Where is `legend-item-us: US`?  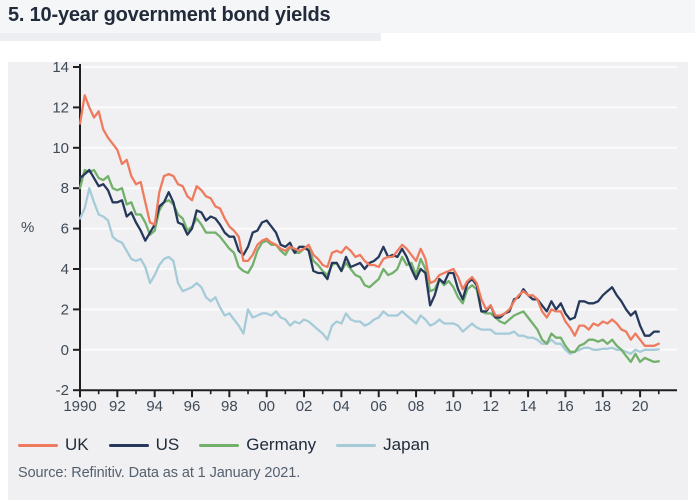 legend-item-us: US is located at coordinates (144, 445).